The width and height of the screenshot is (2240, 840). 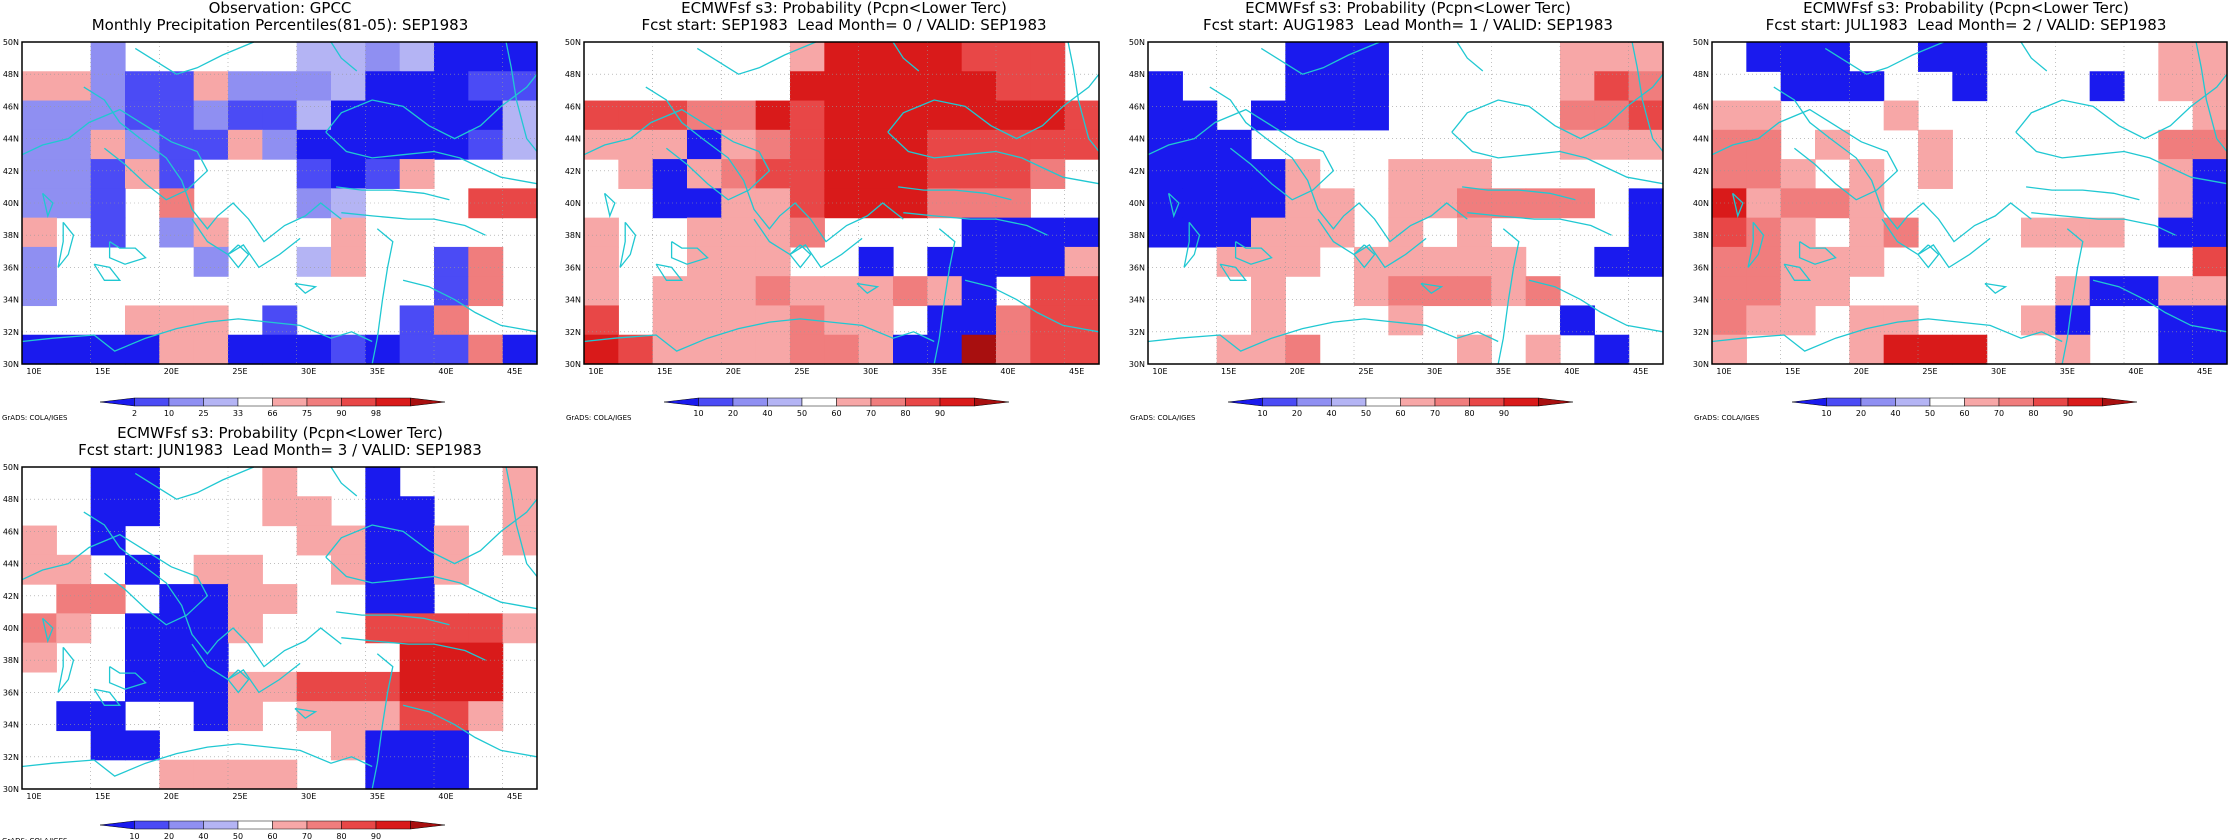 I want to click on latitude-label: 30N, so click(x=1701, y=364).